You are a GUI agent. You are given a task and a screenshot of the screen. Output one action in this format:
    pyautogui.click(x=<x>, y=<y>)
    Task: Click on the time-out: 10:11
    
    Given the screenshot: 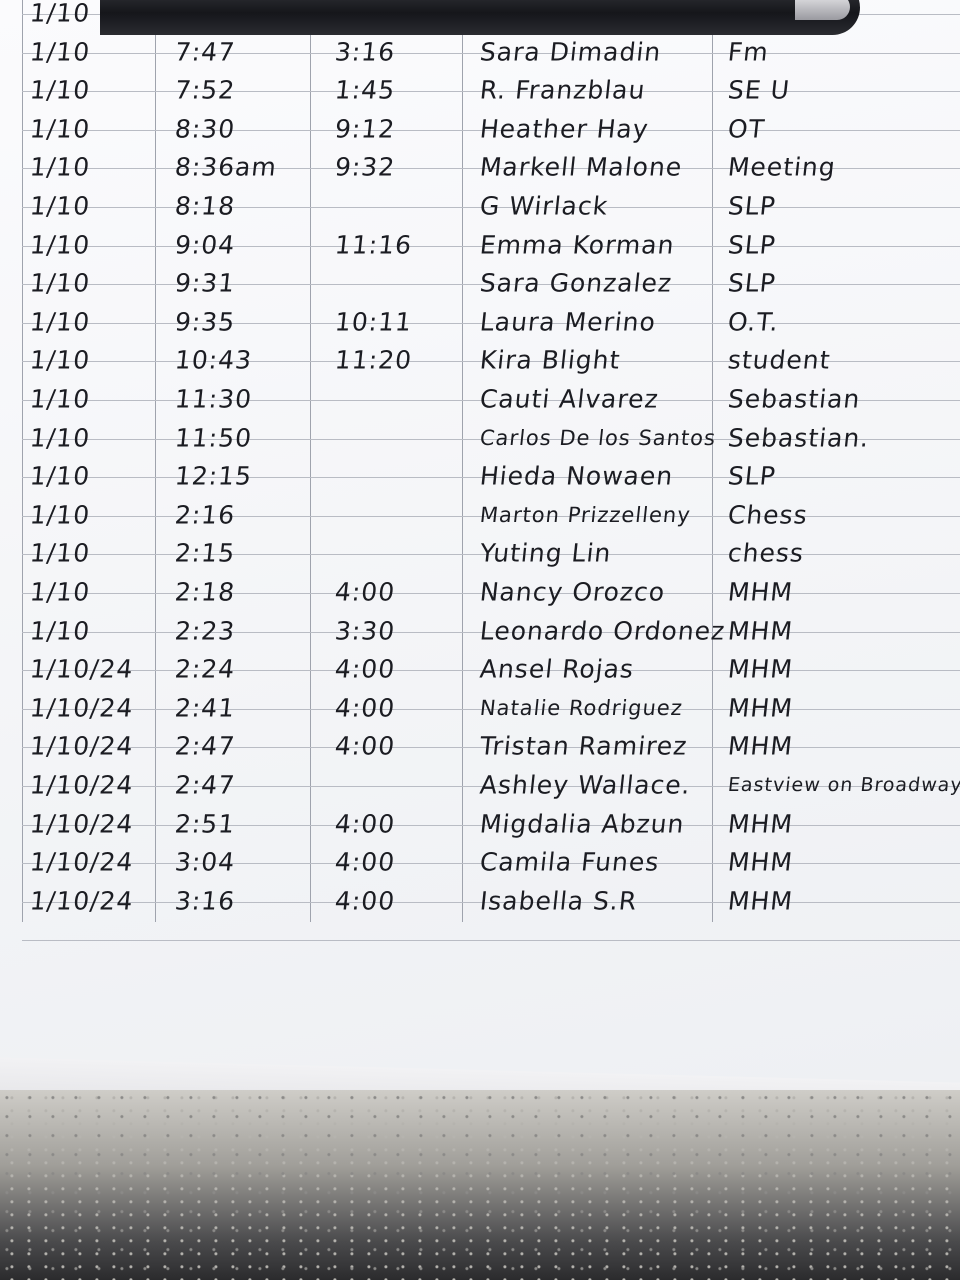 What is the action you would take?
    pyautogui.click(x=373, y=322)
    